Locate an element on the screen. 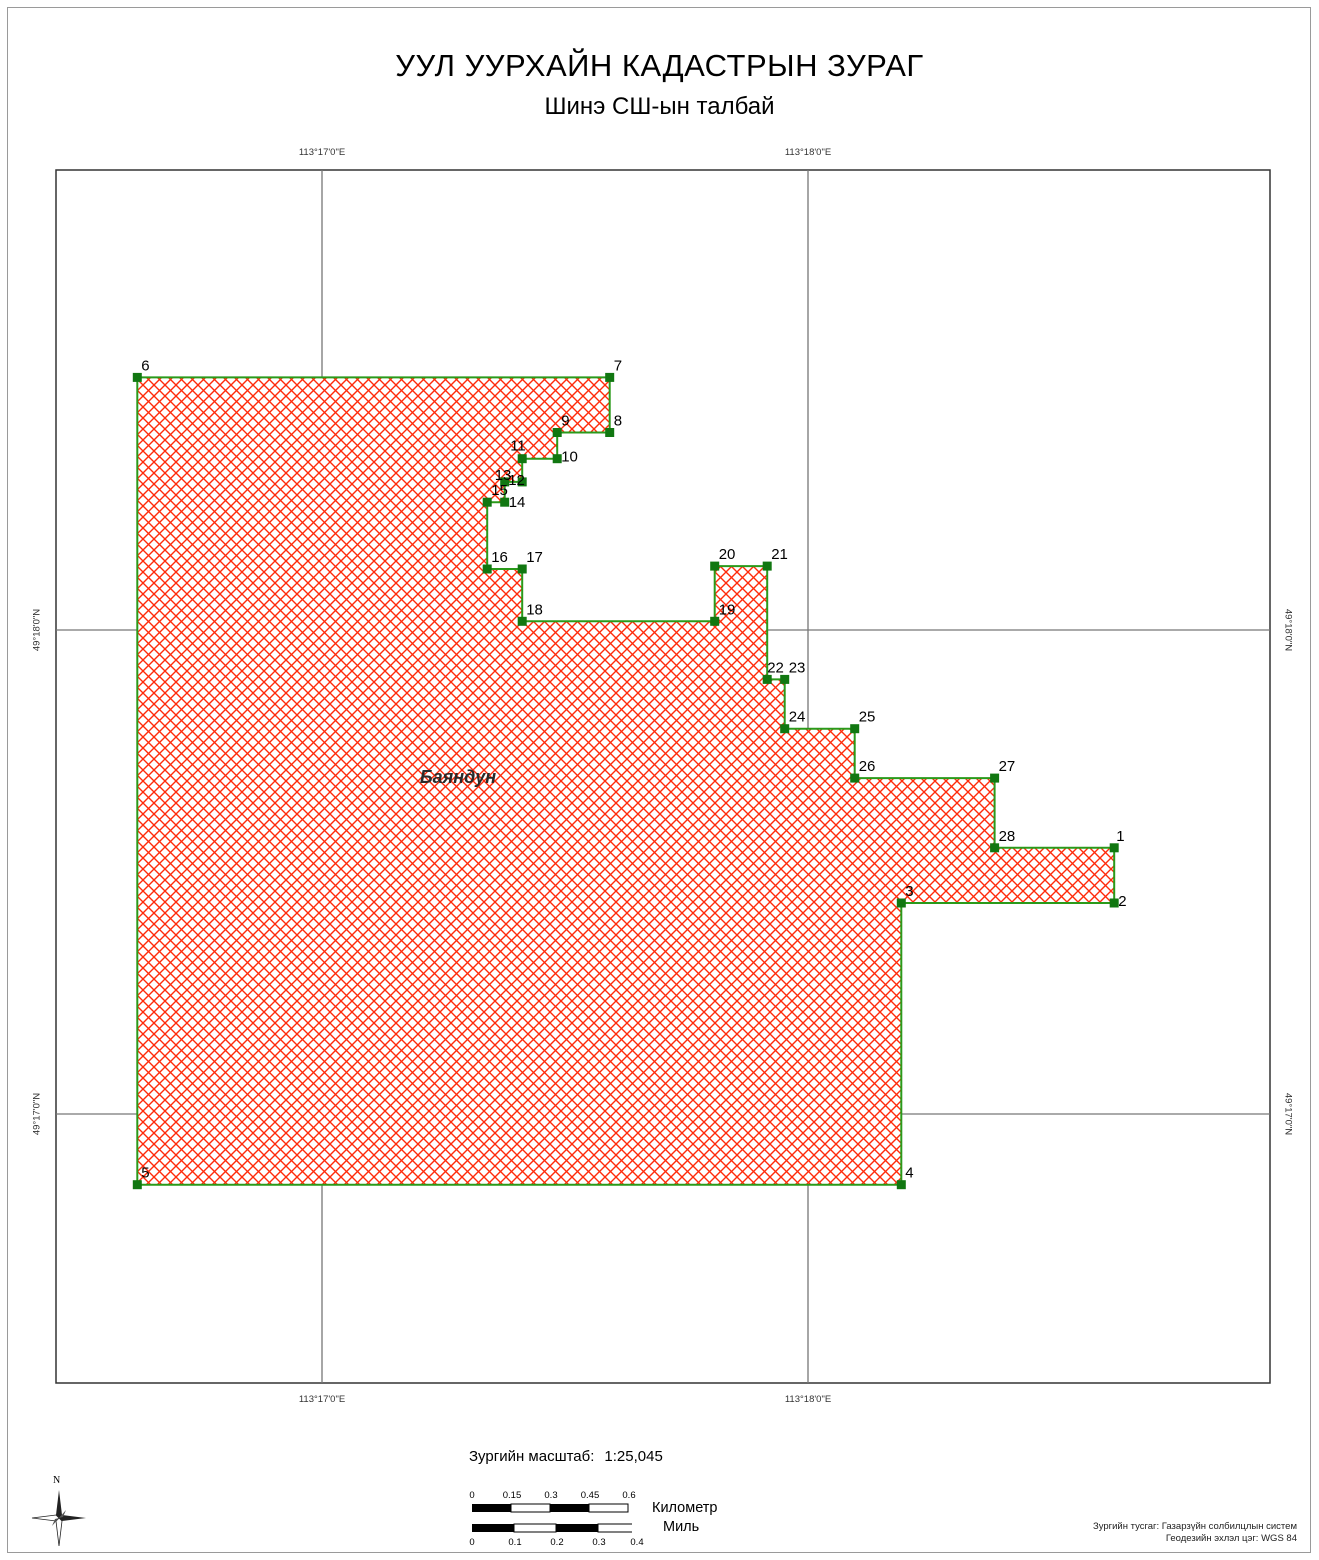 The height and width of the screenshot is (1560, 1319). mile-unit-label: Миль is located at coordinates (681, 1527).